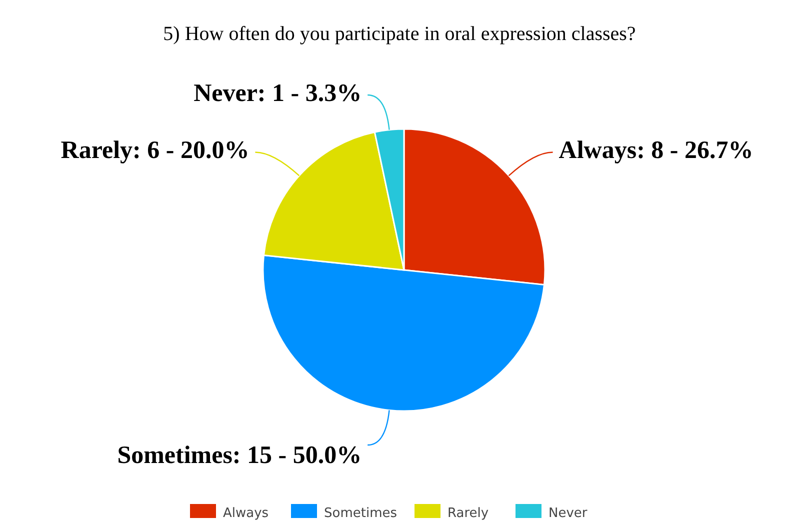 This screenshot has height=522, width=799. What do you see at coordinates (246, 513) in the screenshot?
I see `legend-label: Always` at bounding box center [246, 513].